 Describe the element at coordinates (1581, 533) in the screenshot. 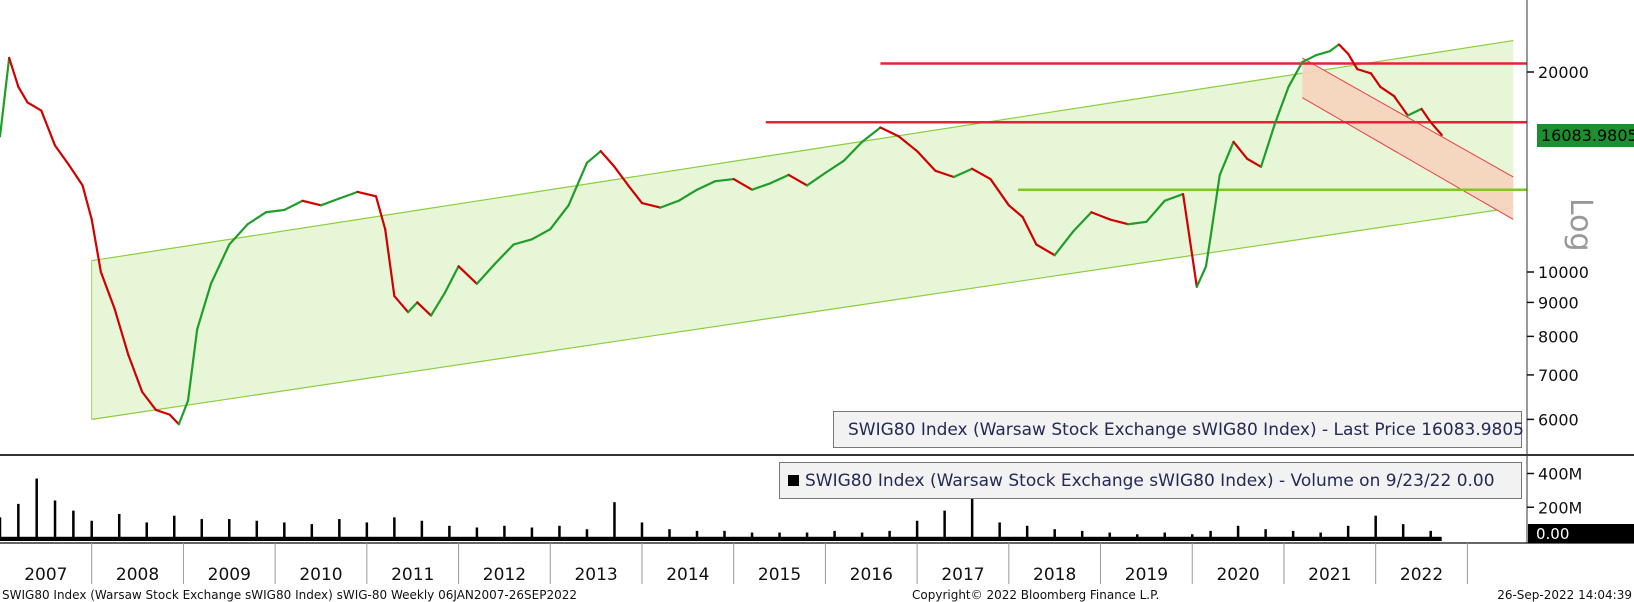

I see `last-volume-tag: 0.00` at that location.